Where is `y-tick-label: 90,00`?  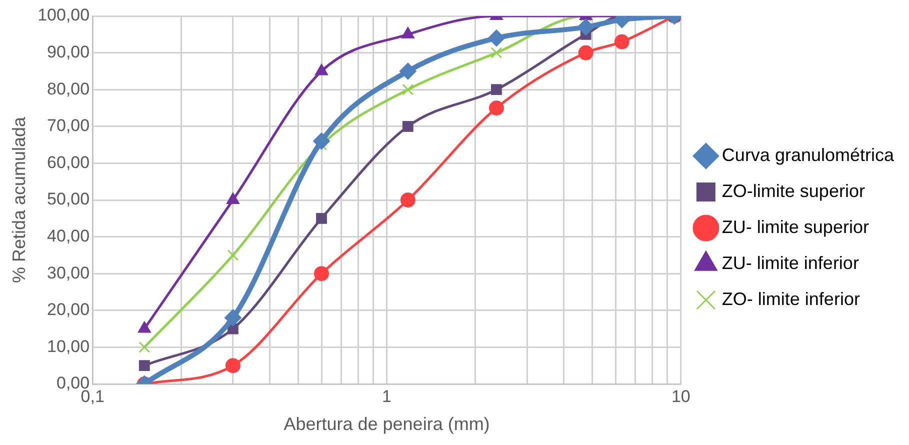
y-tick-label: 90,00 is located at coordinates (68, 52).